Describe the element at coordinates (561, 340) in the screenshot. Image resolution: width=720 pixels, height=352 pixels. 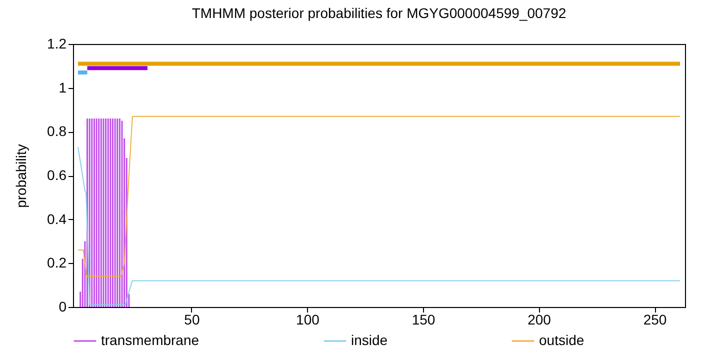
I see `legend-label: outside` at that location.